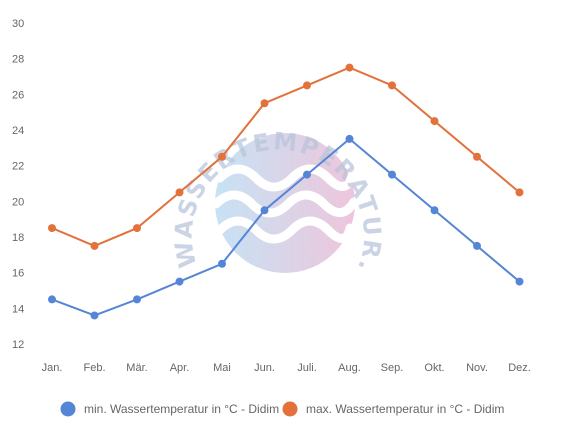 This screenshot has height=434, width=568. What do you see at coordinates (18, 309) in the screenshot?
I see `y-tick-label: 14` at bounding box center [18, 309].